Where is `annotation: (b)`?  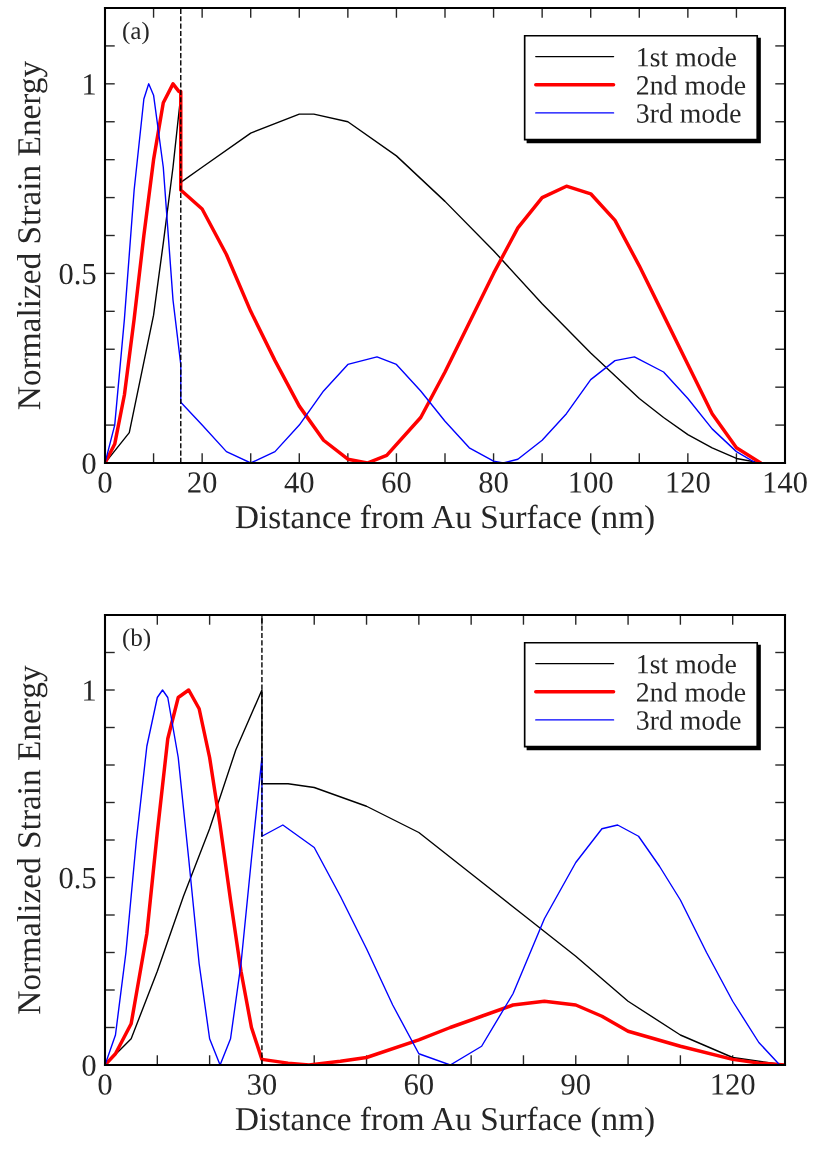
annotation: (b) is located at coordinates (137, 640).